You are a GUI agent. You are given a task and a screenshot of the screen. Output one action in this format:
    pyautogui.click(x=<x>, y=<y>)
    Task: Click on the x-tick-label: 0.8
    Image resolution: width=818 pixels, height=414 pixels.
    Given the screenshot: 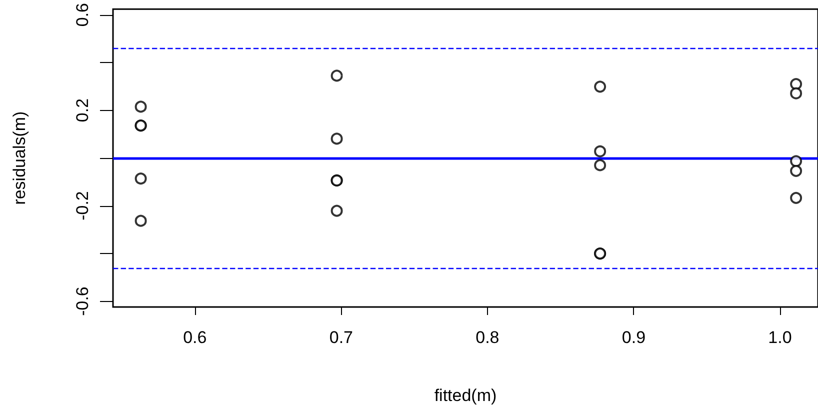 What is the action you would take?
    pyautogui.click(x=488, y=337)
    